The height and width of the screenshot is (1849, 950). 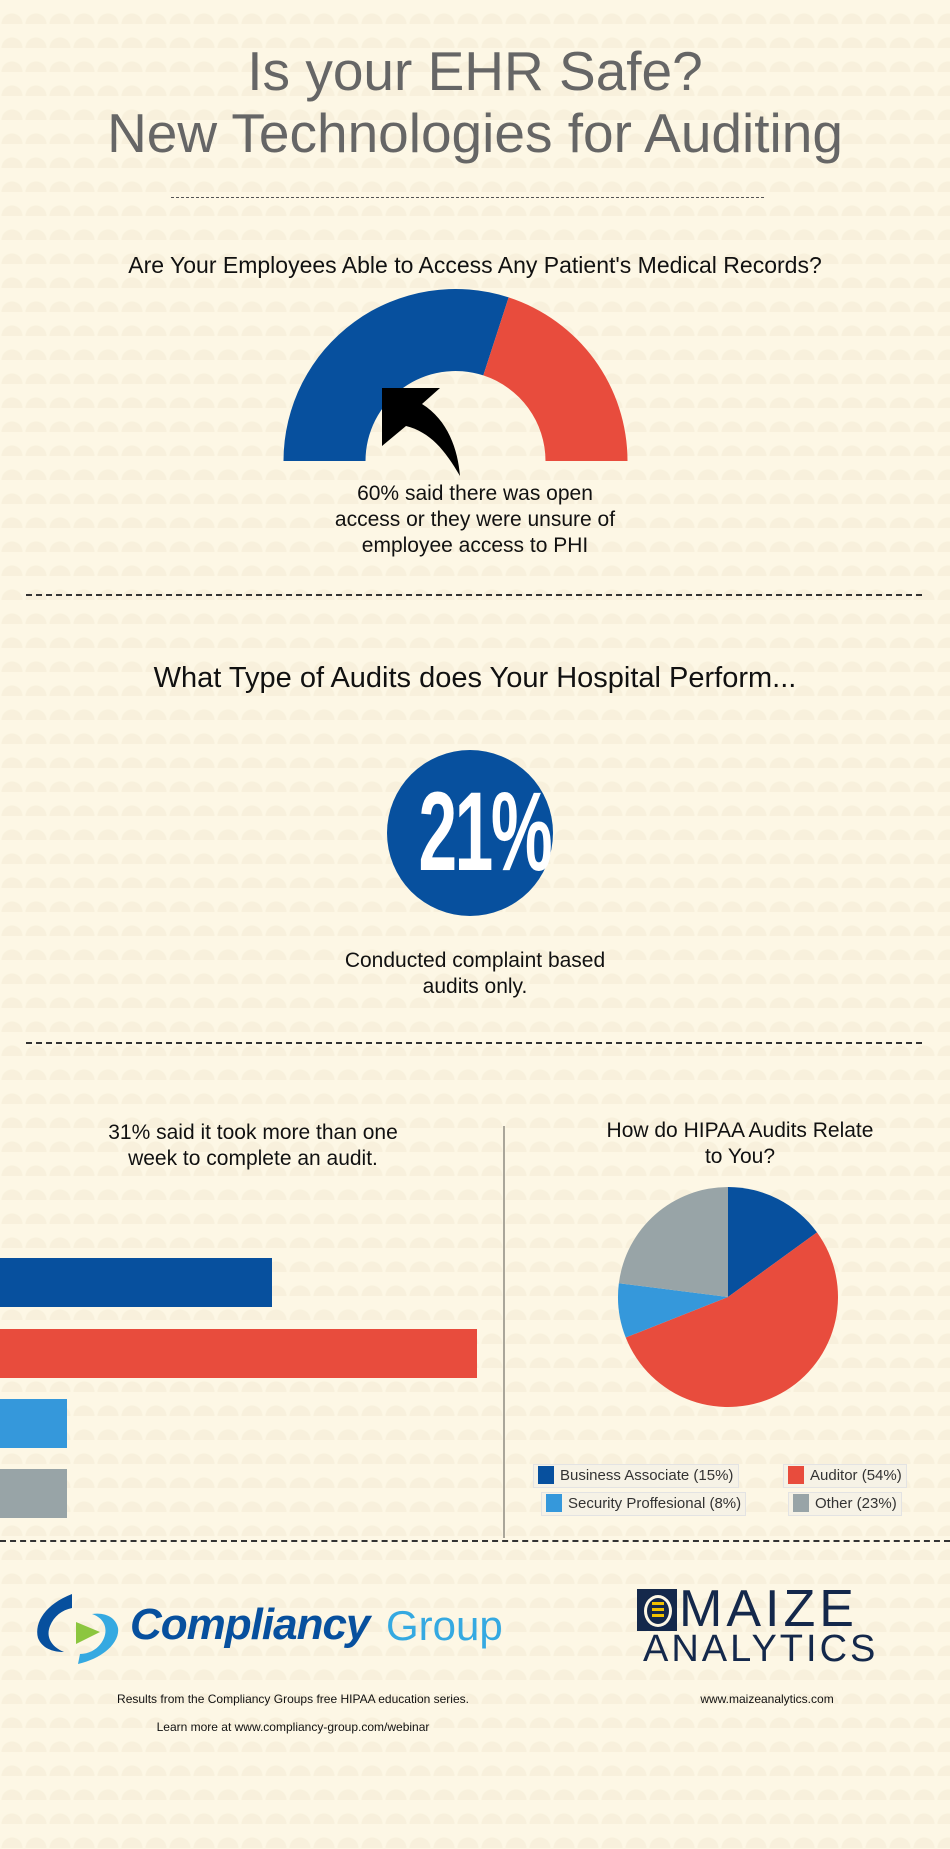 I want to click on caption-line: audits only., so click(x=475, y=986).